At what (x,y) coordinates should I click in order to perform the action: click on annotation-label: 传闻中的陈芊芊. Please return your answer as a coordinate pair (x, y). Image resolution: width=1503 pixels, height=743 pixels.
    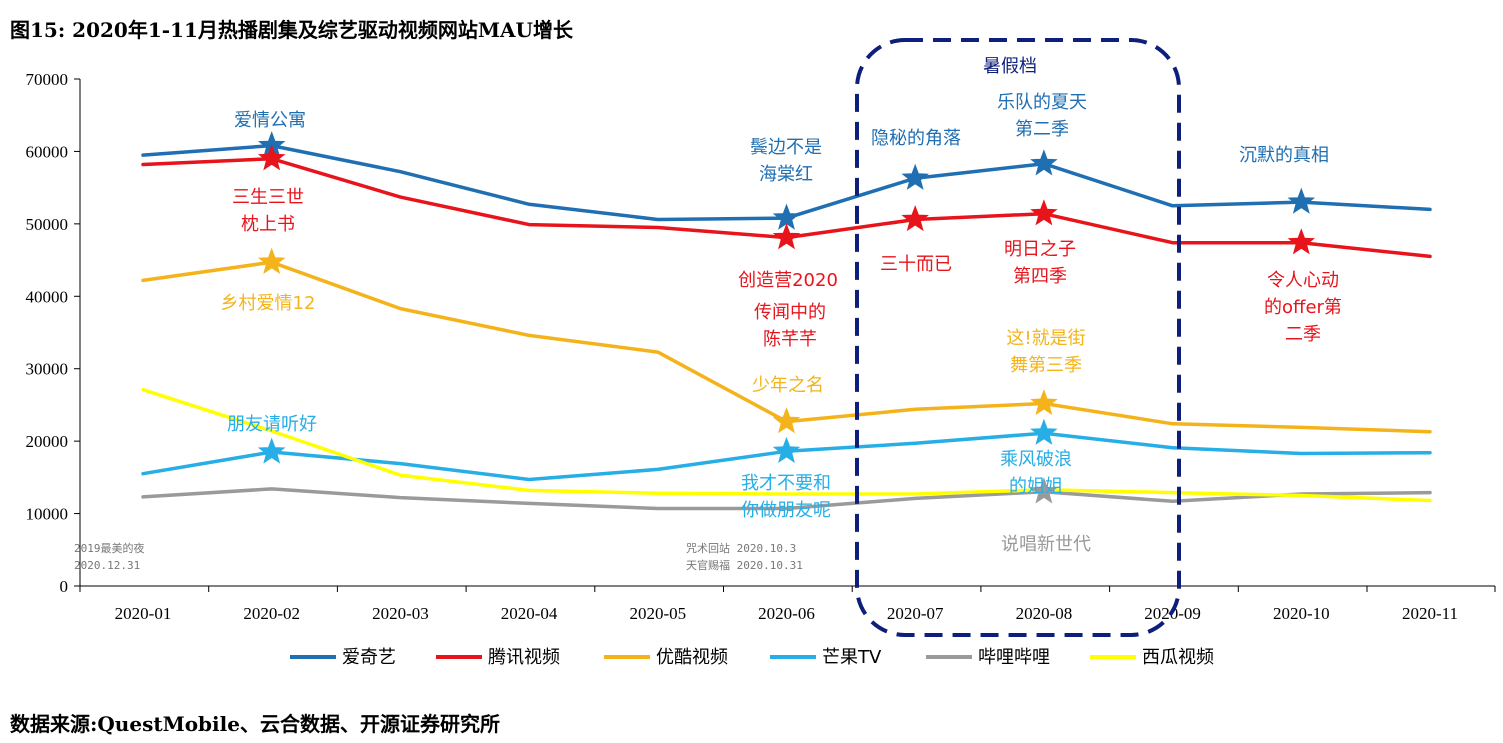
    Looking at the image, I should click on (790, 326).